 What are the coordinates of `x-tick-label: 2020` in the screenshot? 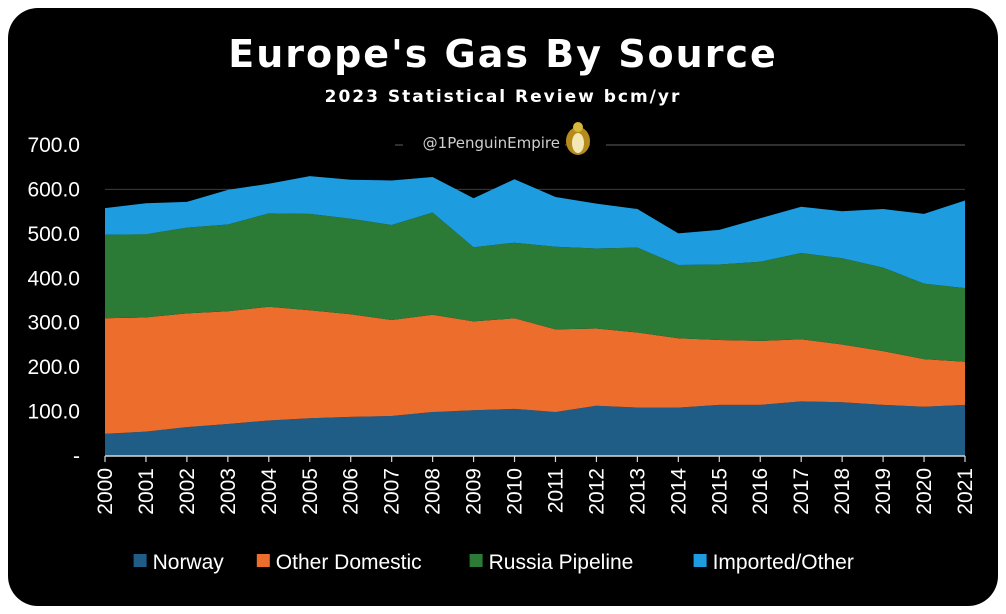 It's located at (924, 491).